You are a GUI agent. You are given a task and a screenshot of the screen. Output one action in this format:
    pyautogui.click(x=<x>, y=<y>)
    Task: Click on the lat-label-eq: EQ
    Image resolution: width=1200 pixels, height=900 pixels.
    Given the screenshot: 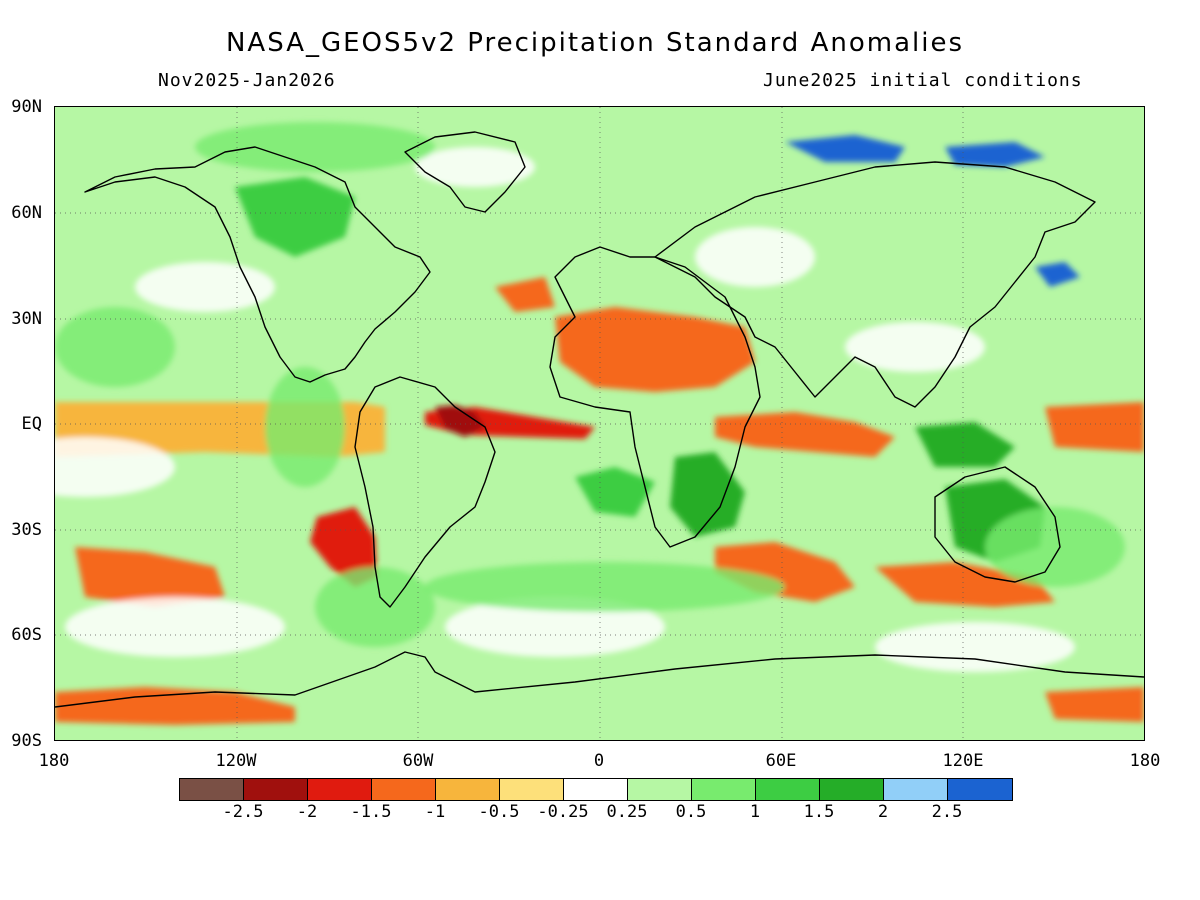 What is the action you would take?
    pyautogui.click(x=31, y=424)
    